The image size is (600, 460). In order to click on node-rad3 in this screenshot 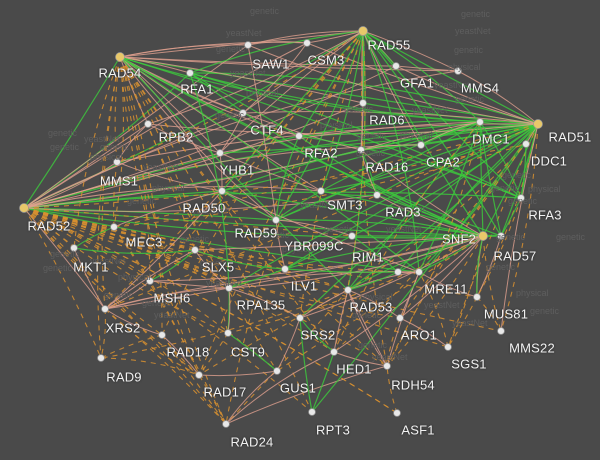, I will do `click(377, 195)`.